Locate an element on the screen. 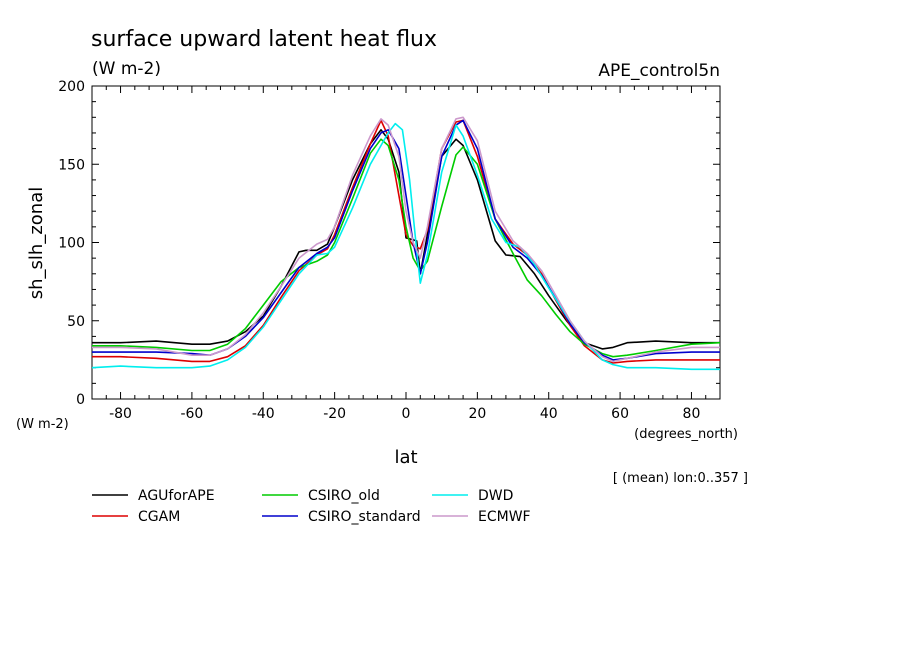 Image resolution: width=904 pixels, height=654 pixels. x-axis-label: lat is located at coordinates (405, 457).